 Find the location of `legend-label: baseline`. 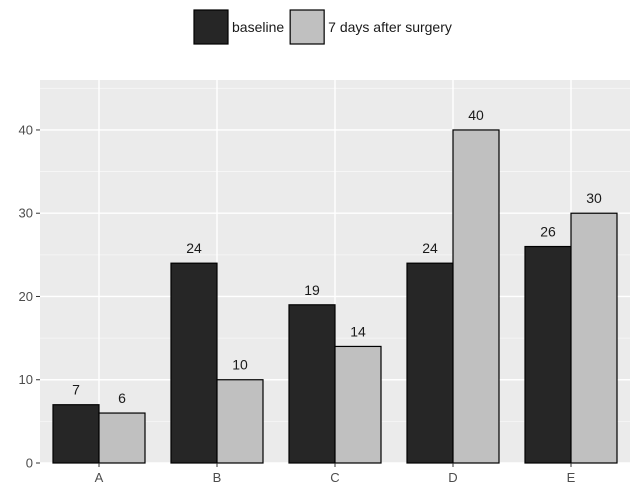

legend-label: baseline is located at coordinates (258, 27).